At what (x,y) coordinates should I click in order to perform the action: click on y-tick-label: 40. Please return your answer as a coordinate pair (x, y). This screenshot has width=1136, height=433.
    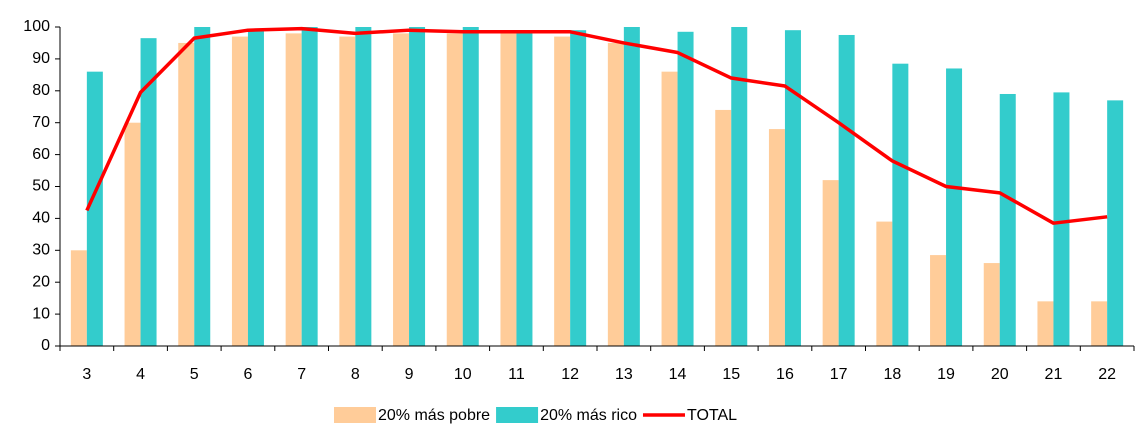
    Looking at the image, I should click on (41, 218).